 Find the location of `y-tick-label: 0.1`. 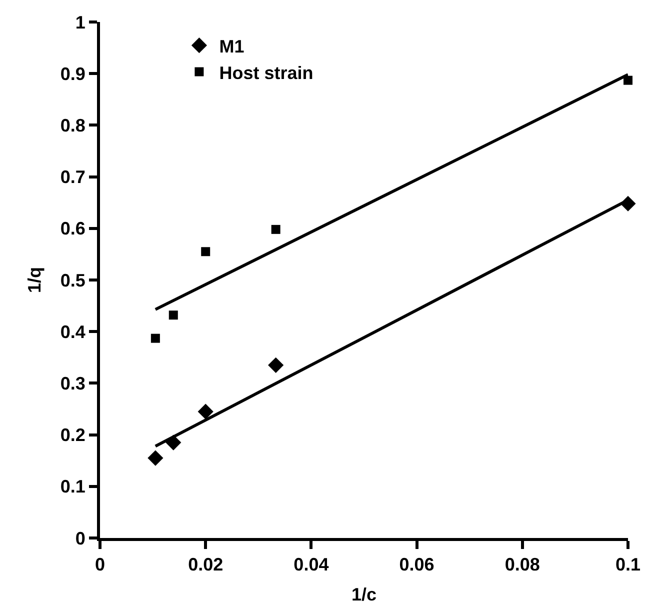

y-tick-label: 0.1 is located at coordinates (73, 486).